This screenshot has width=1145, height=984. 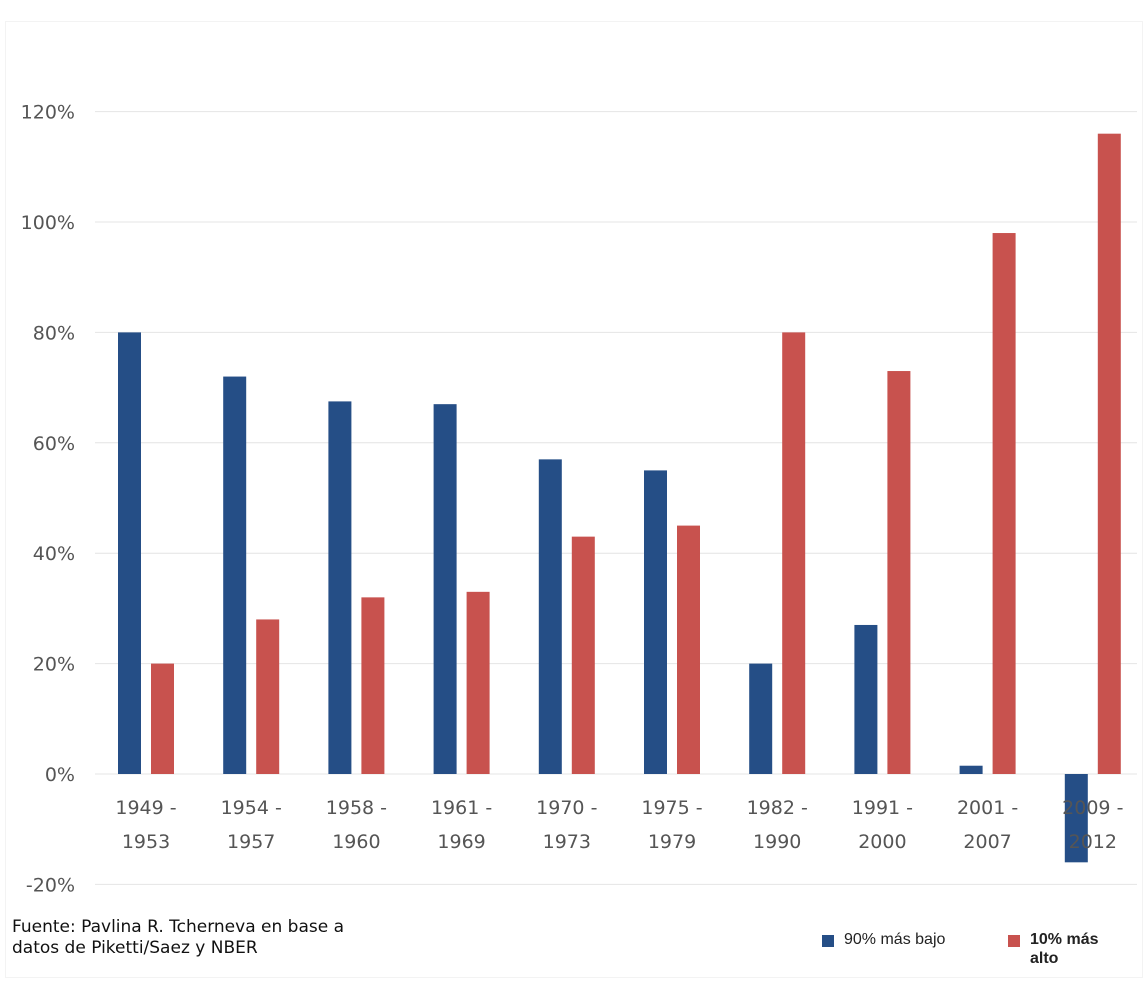 I want to click on legend-item-bottom-90: 90% más bajo, so click(x=883, y=939).